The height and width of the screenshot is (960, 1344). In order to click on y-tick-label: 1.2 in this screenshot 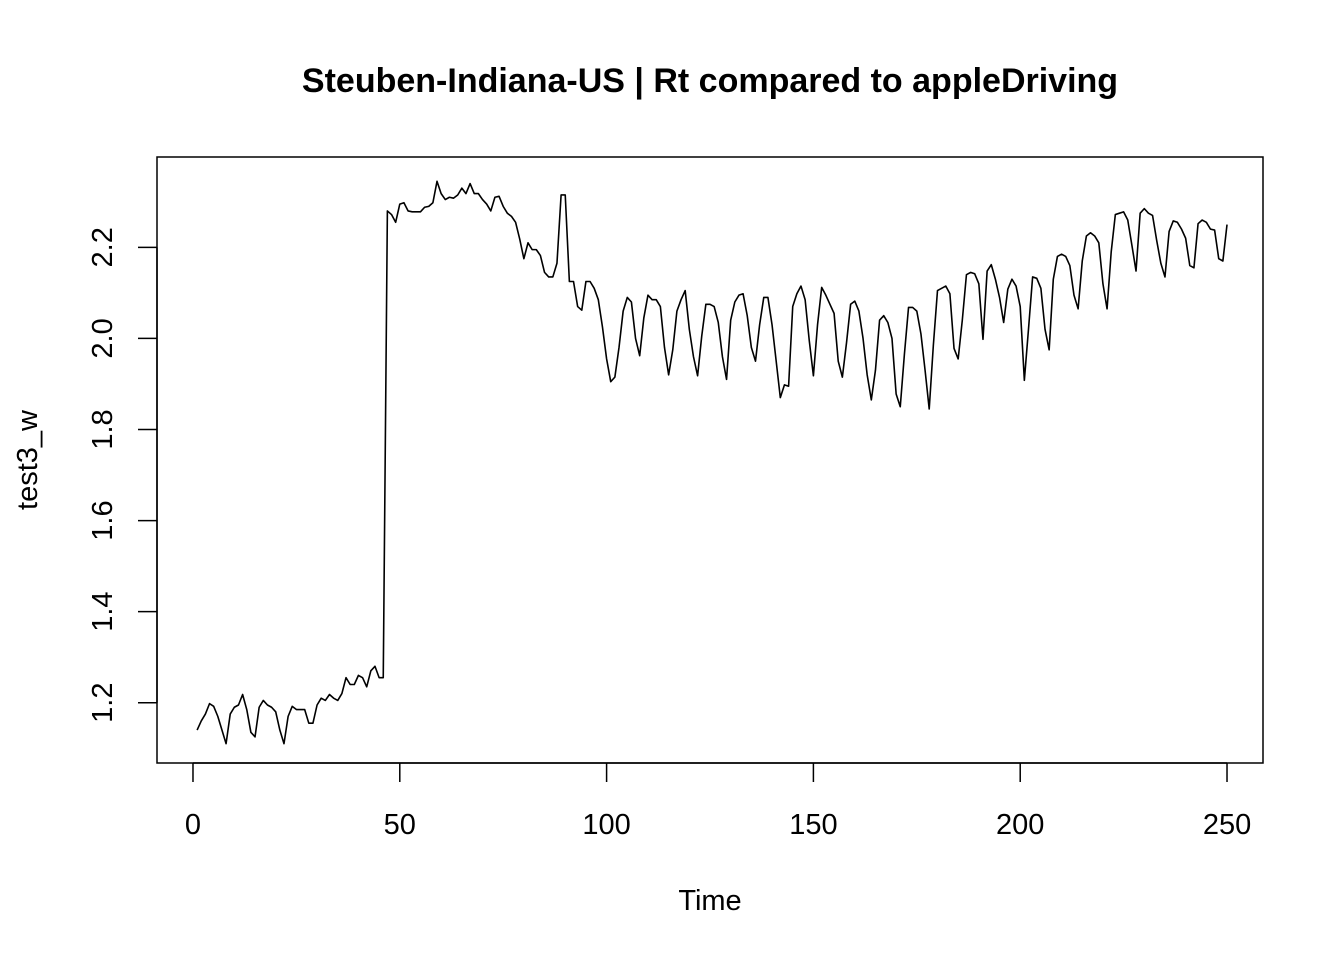, I will do `click(103, 703)`.